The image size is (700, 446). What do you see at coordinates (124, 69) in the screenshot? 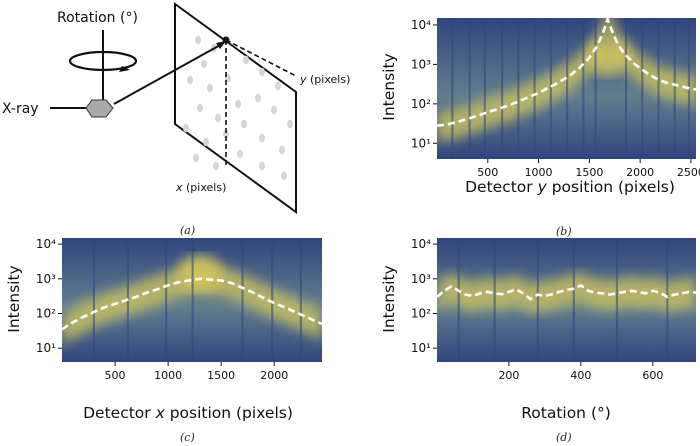
I see `rotation-arrowhead-icon` at bounding box center [124, 69].